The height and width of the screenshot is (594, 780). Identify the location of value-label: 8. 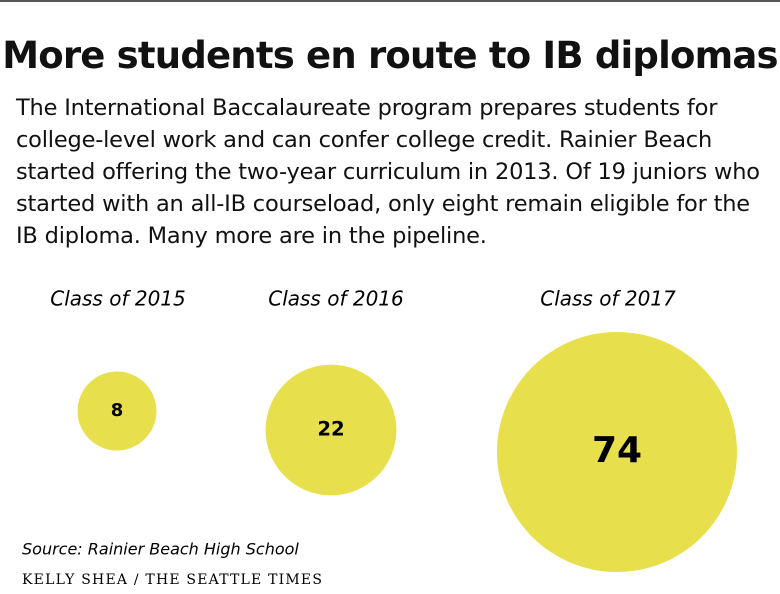
(117, 410).